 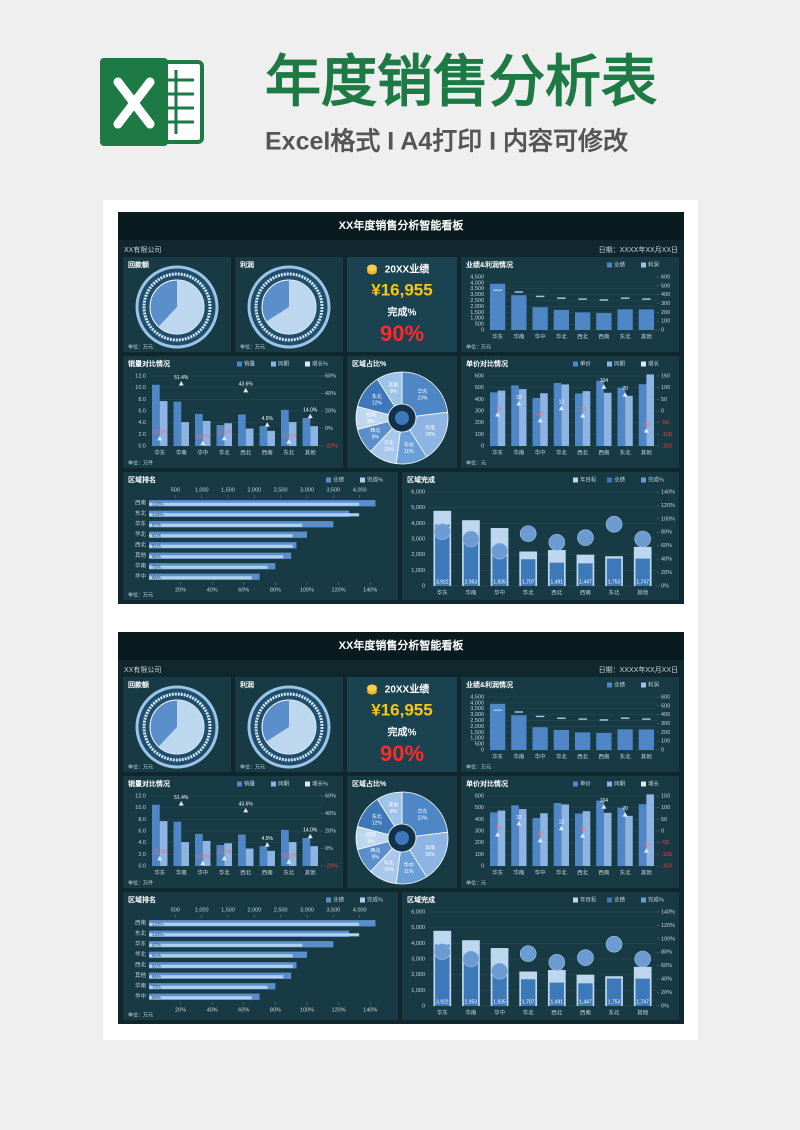 What do you see at coordinates (418, 492) in the screenshot?
I see `y-tick-label: 6,000` at bounding box center [418, 492].